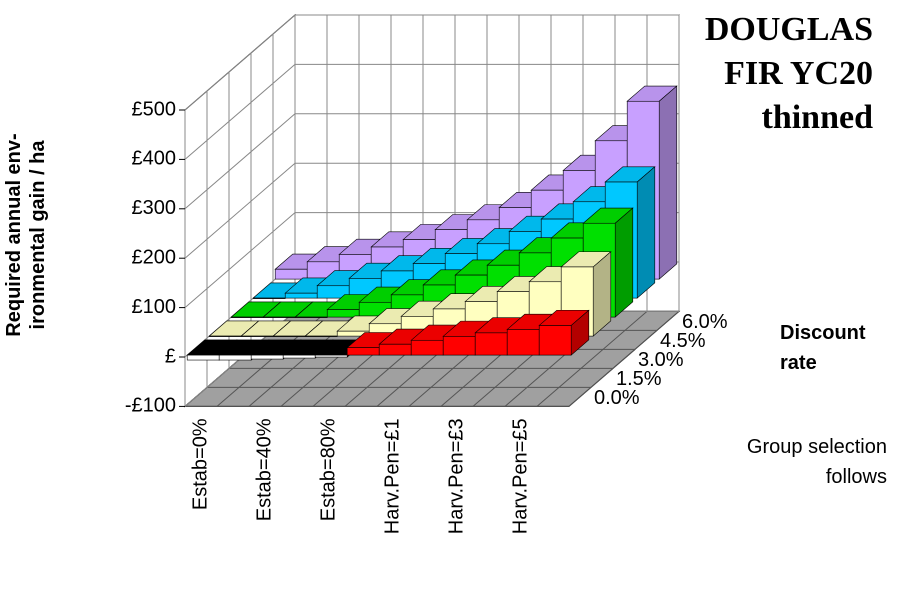 Image resolution: width=903 pixels, height=608 pixels. I want to click on y-tick-label: £400, so click(154, 159).